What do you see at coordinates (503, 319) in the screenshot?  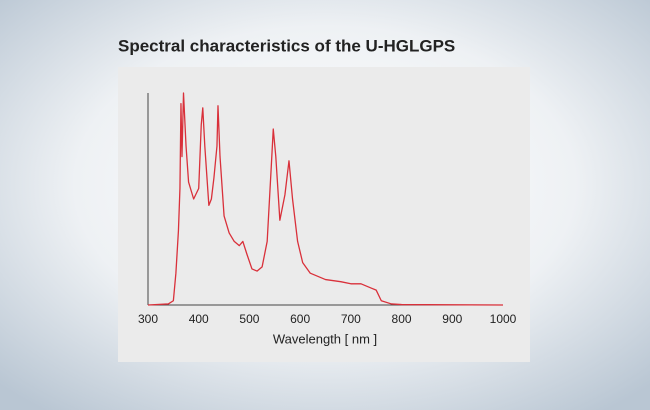 I see `x-tick-label: 1000` at bounding box center [503, 319].